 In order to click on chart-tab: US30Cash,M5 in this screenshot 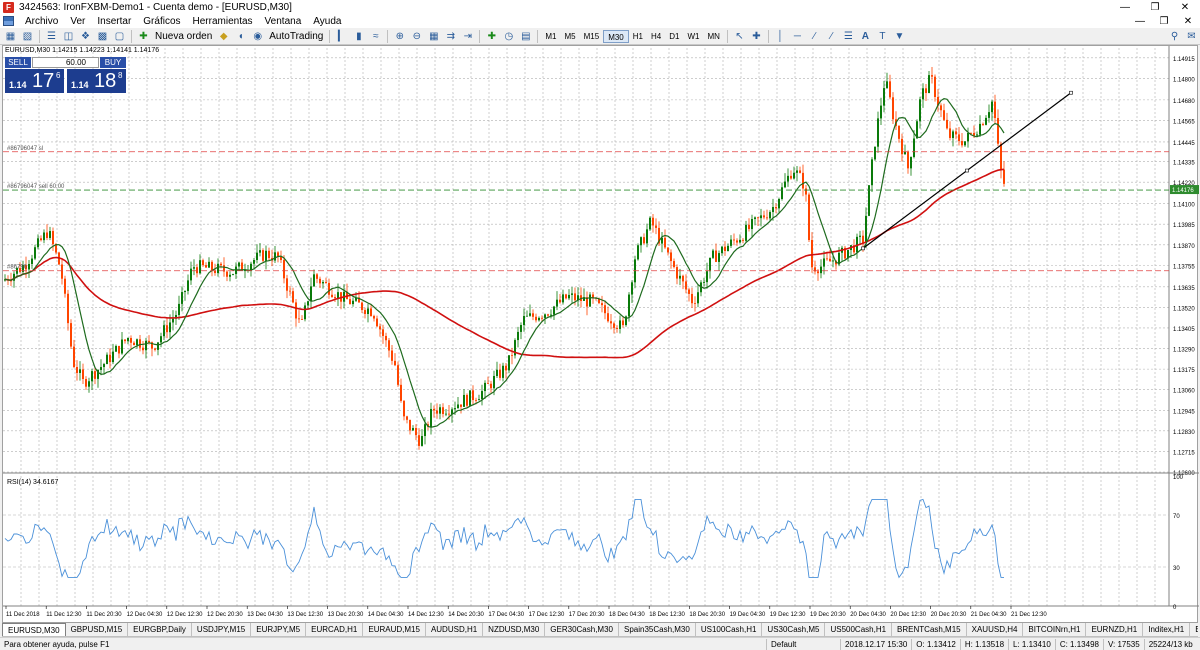, I will do `click(794, 629)`.